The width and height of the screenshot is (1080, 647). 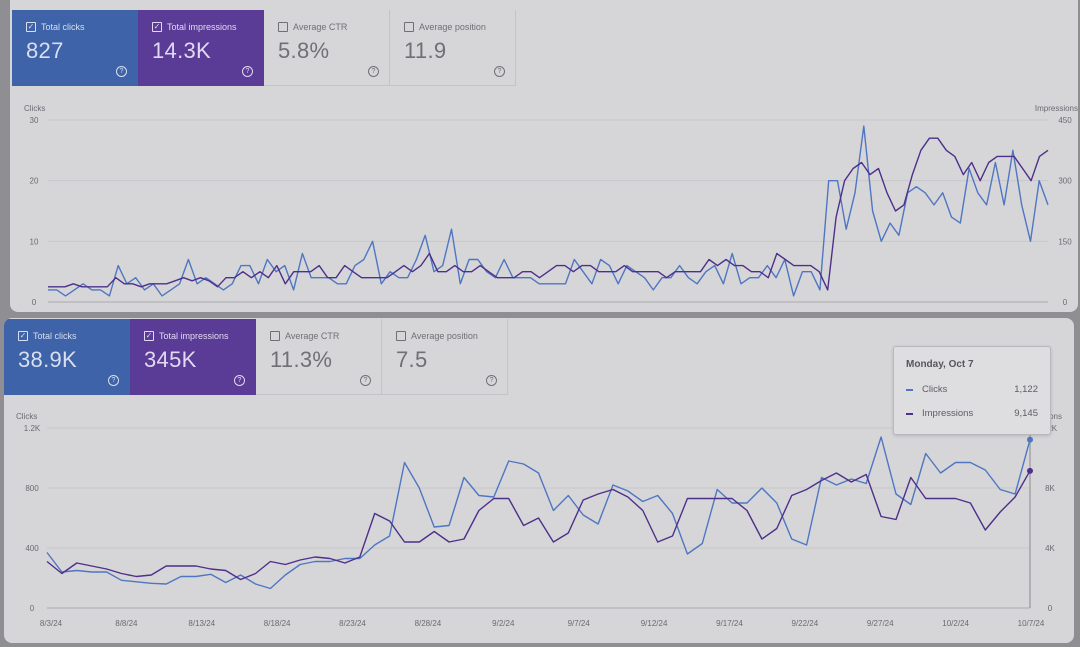 I want to click on card-value: 11.9, so click(x=425, y=50).